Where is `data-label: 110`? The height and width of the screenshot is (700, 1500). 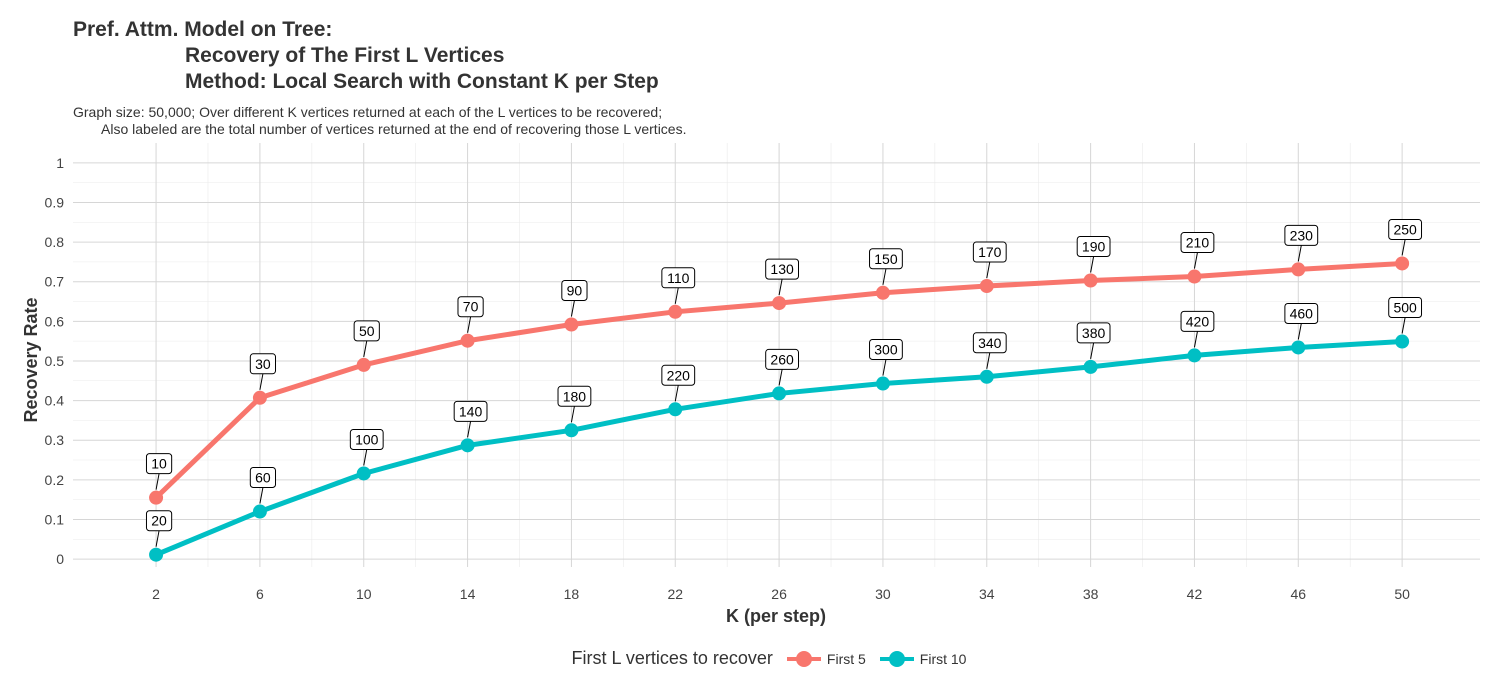 data-label: 110 is located at coordinates (678, 285).